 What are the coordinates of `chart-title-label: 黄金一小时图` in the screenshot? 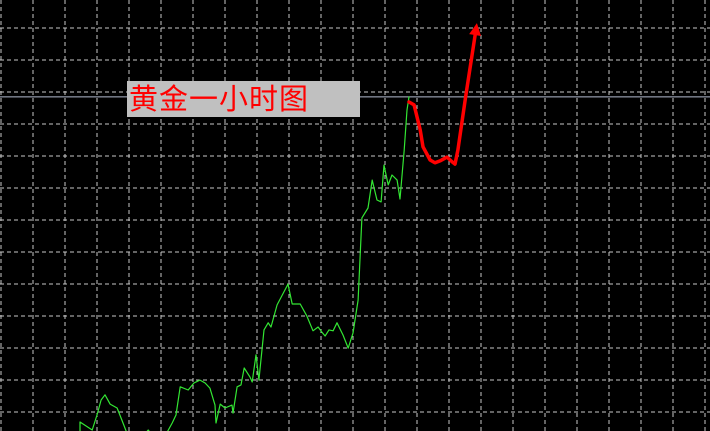 It's located at (243, 99).